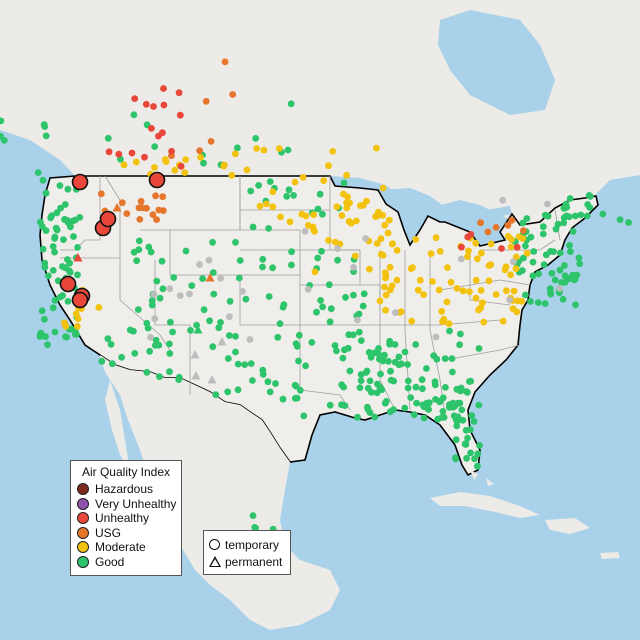 This screenshot has height=640, width=640. Describe the element at coordinates (252, 544) in the screenshot. I see `legend-label-temporary: temporary` at that location.